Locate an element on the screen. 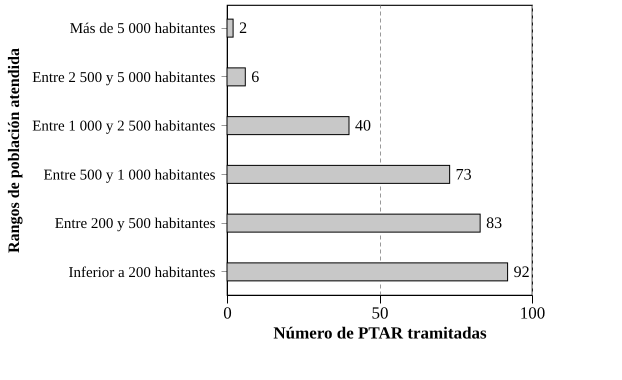  y-tick-label: Entre 500 y 1 000 habitantes is located at coordinates (129, 175).